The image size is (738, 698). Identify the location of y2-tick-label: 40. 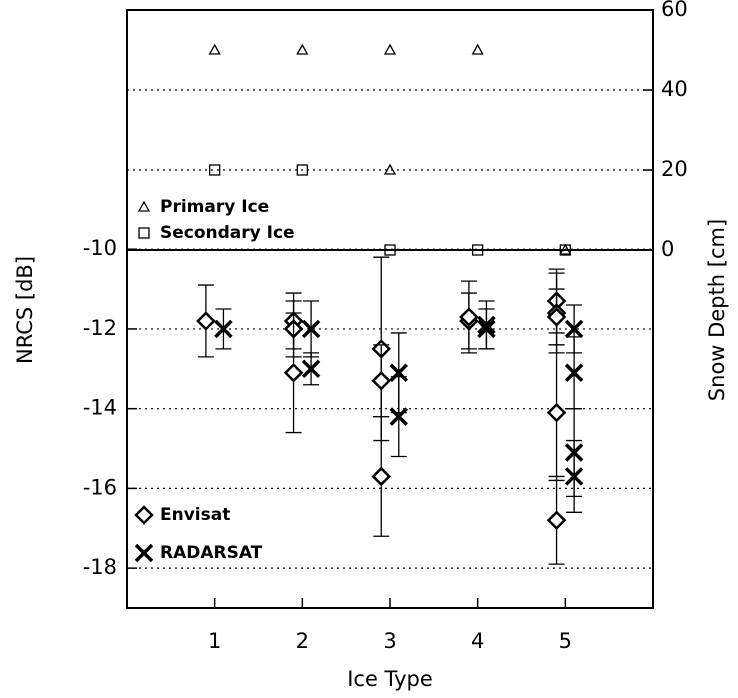
(674, 89).